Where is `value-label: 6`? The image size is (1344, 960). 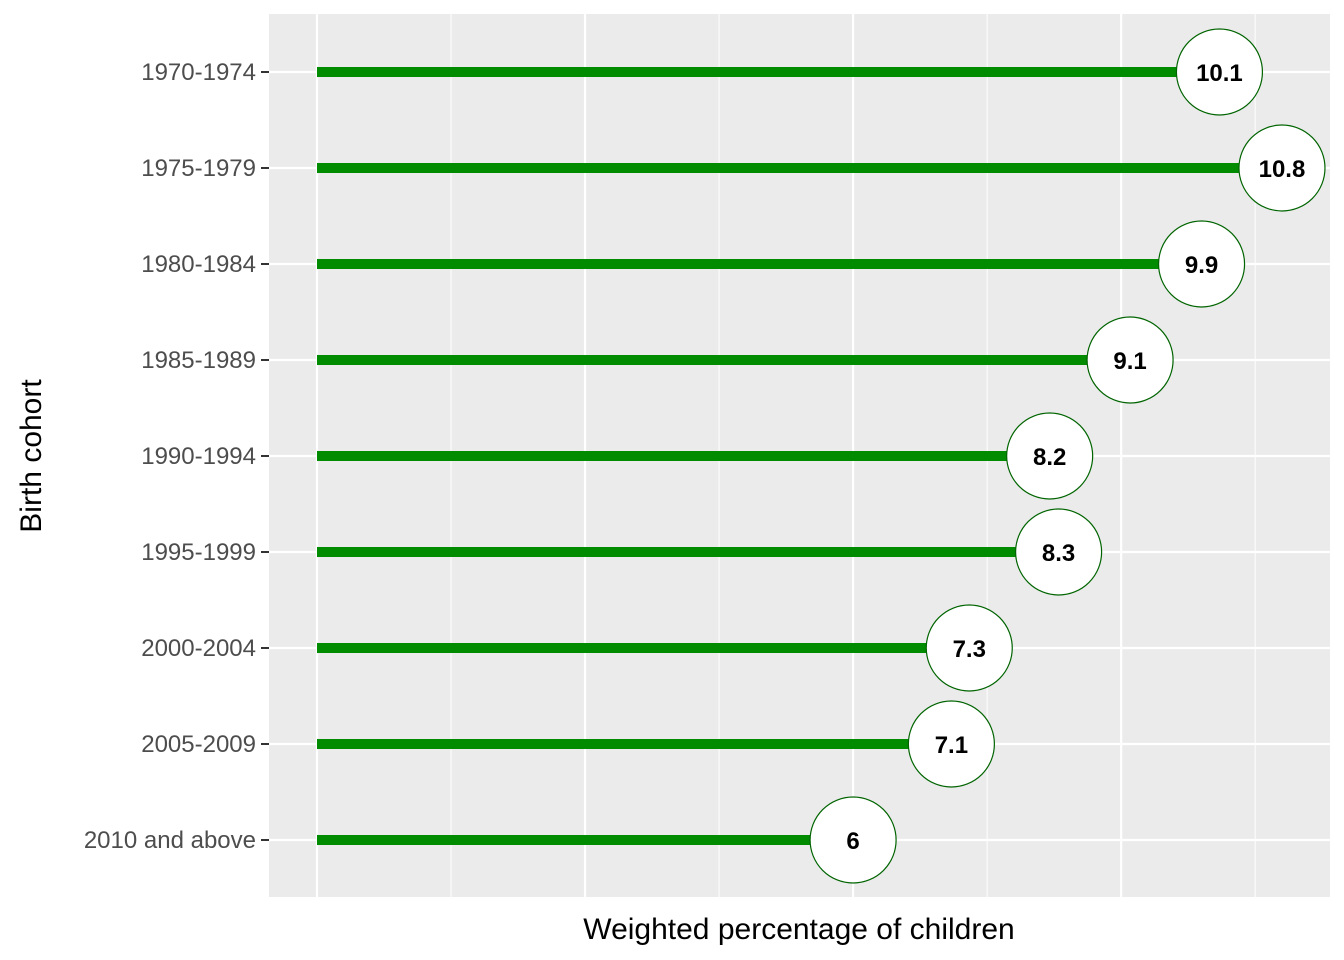
value-label: 6 is located at coordinates (852, 841).